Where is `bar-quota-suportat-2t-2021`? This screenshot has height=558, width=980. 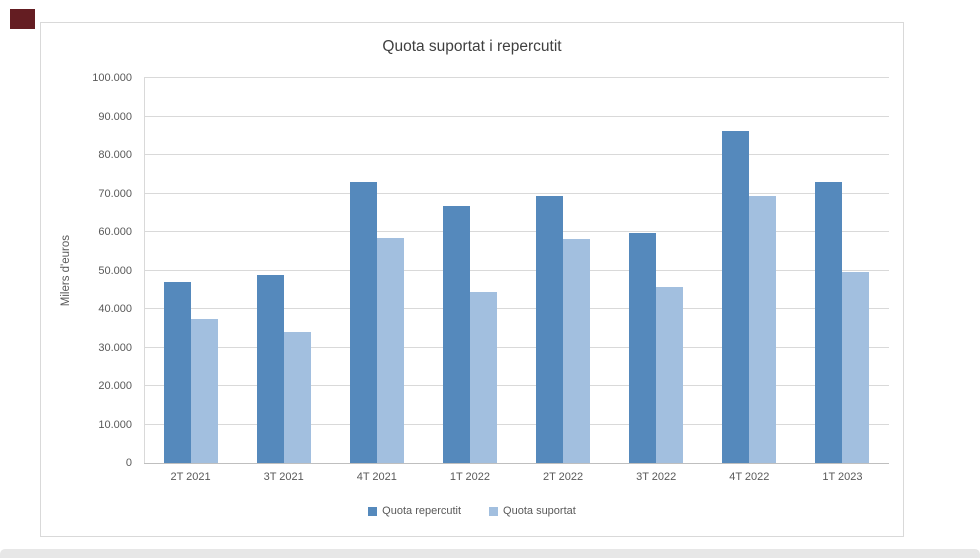
bar-quota-suportat-2t-2021 is located at coordinates (204, 390).